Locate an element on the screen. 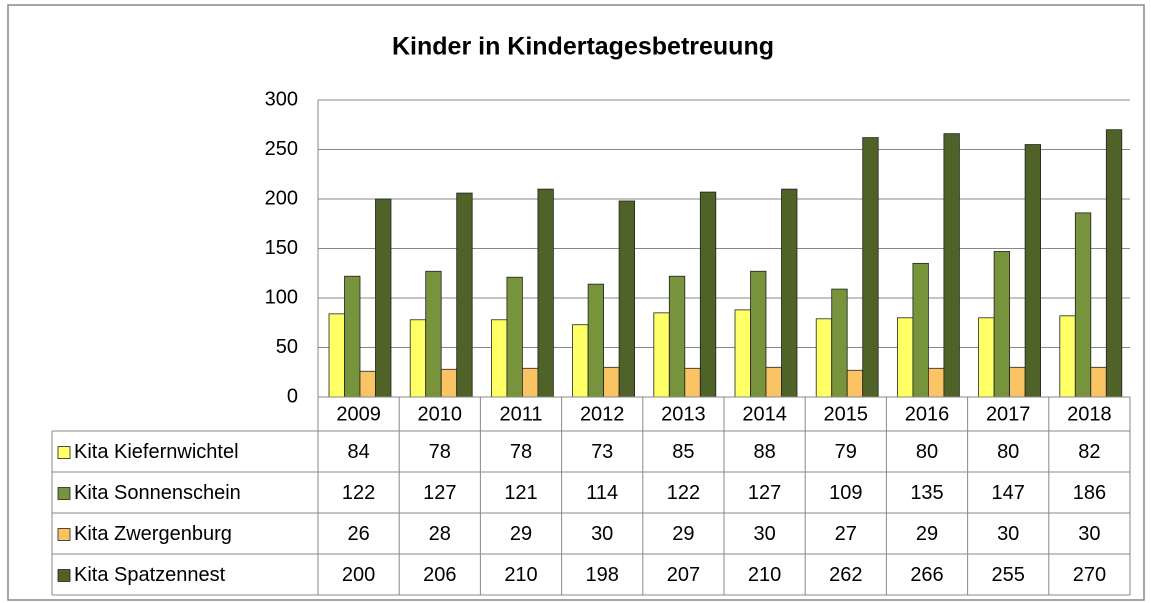 Image resolution: width=1151 pixels, height=603 pixels. x-tick-label: 2009 is located at coordinates (358, 414).